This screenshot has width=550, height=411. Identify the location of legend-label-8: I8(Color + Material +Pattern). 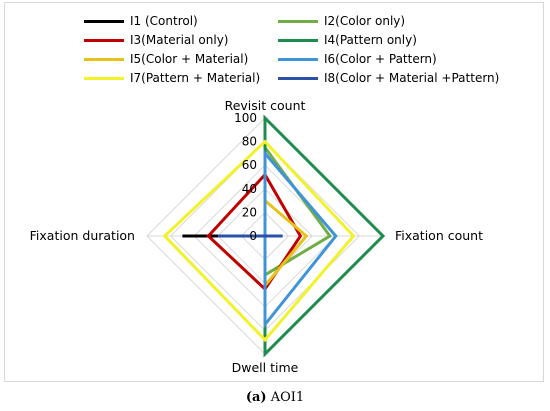
(412, 78).